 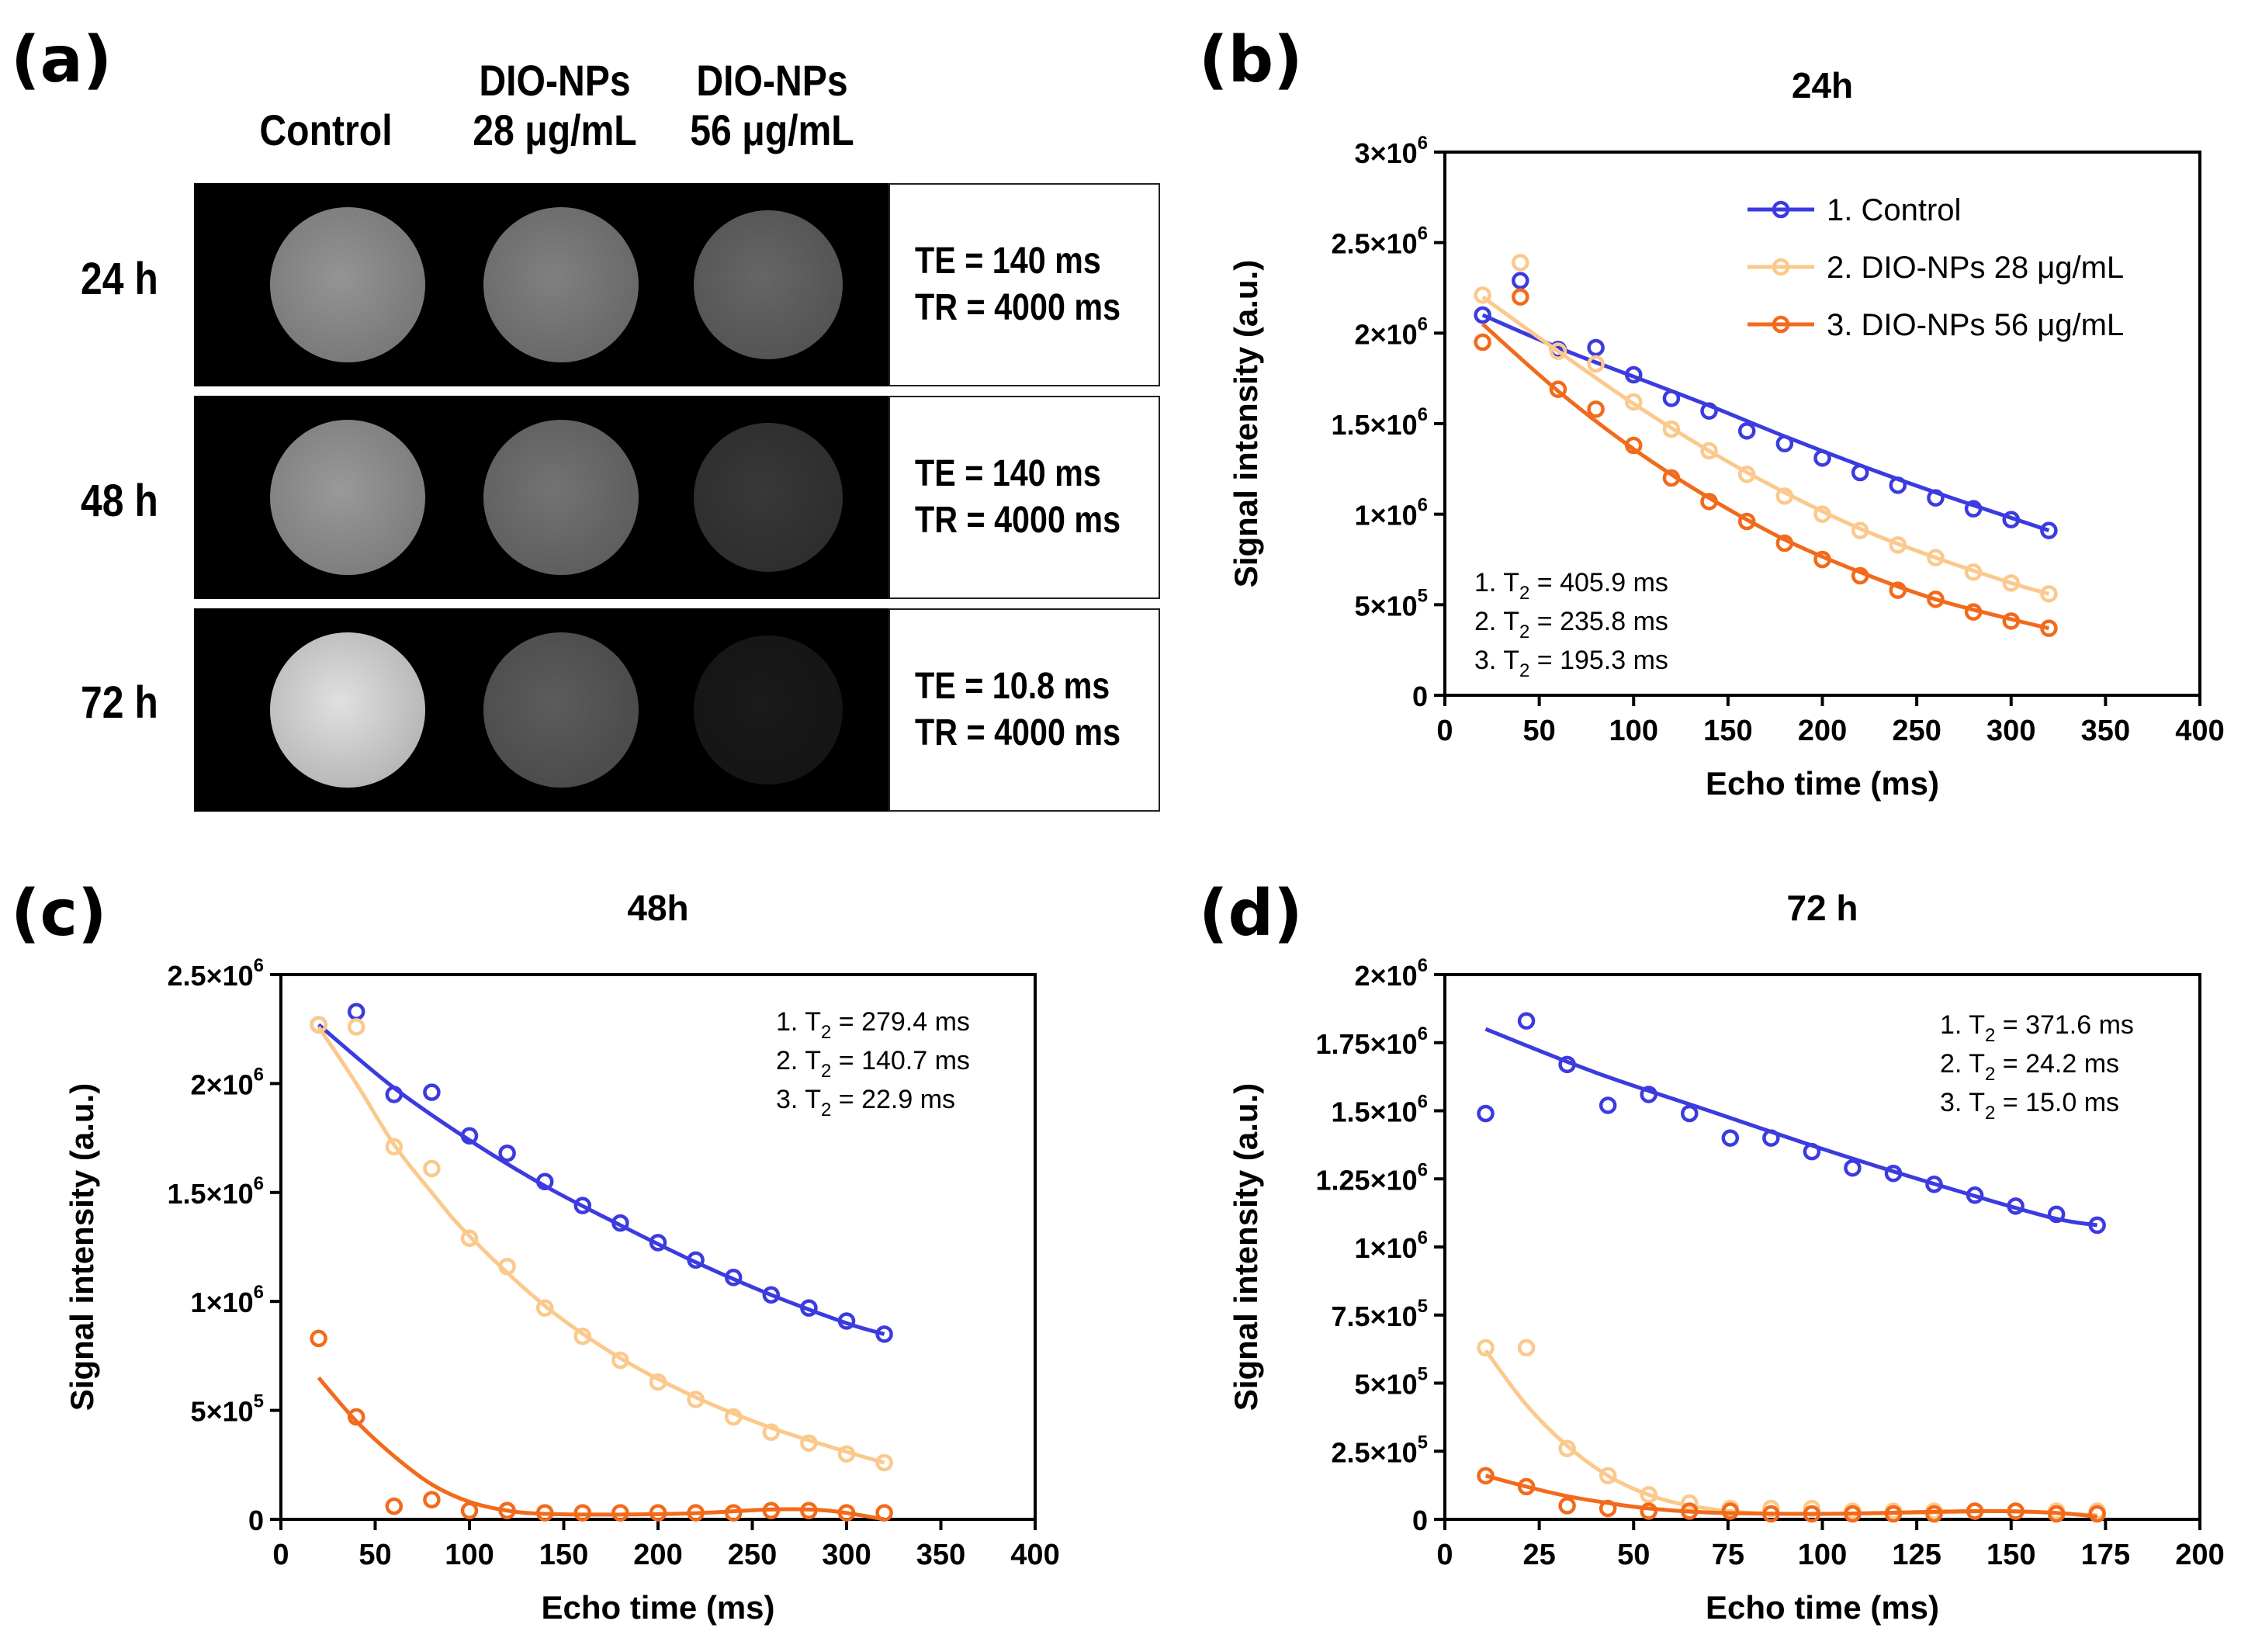 What do you see at coordinates (563, 1555) in the screenshot?
I see `x-tick-label: 150` at bounding box center [563, 1555].